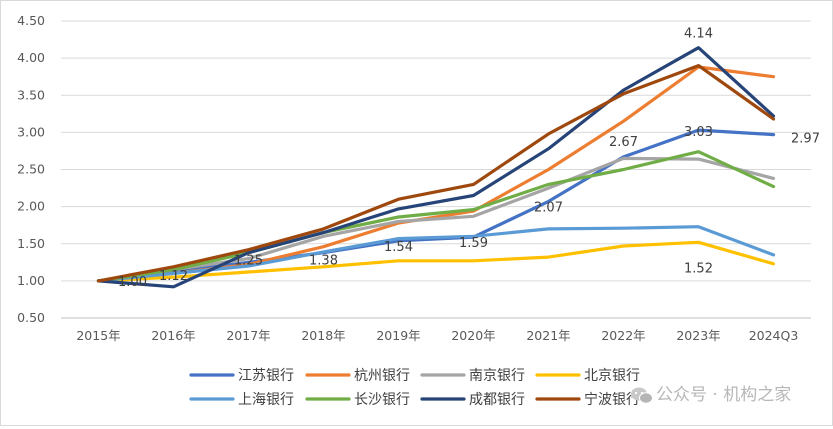  What do you see at coordinates (623, 335) in the screenshot?
I see `x-tick-label: 2022年` at bounding box center [623, 335].